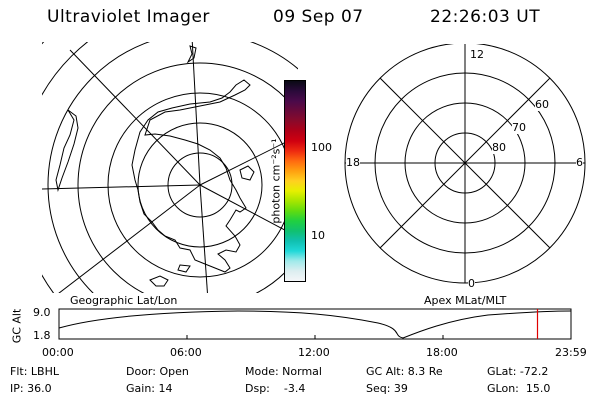 Image resolution: width=600 pixels, height=400 pixels. Describe the element at coordinates (128, 17) in the screenshot. I see `instrument-title: Ultraviolet Imager` at that location.